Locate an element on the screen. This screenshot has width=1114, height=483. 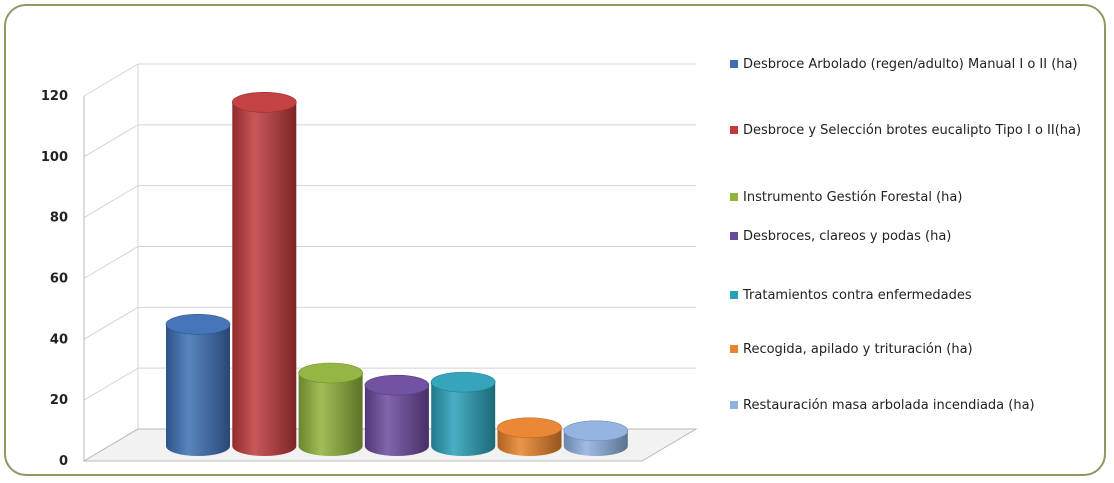
legend-label: Tratamientos contra enfermedades is located at coordinates (857, 295).